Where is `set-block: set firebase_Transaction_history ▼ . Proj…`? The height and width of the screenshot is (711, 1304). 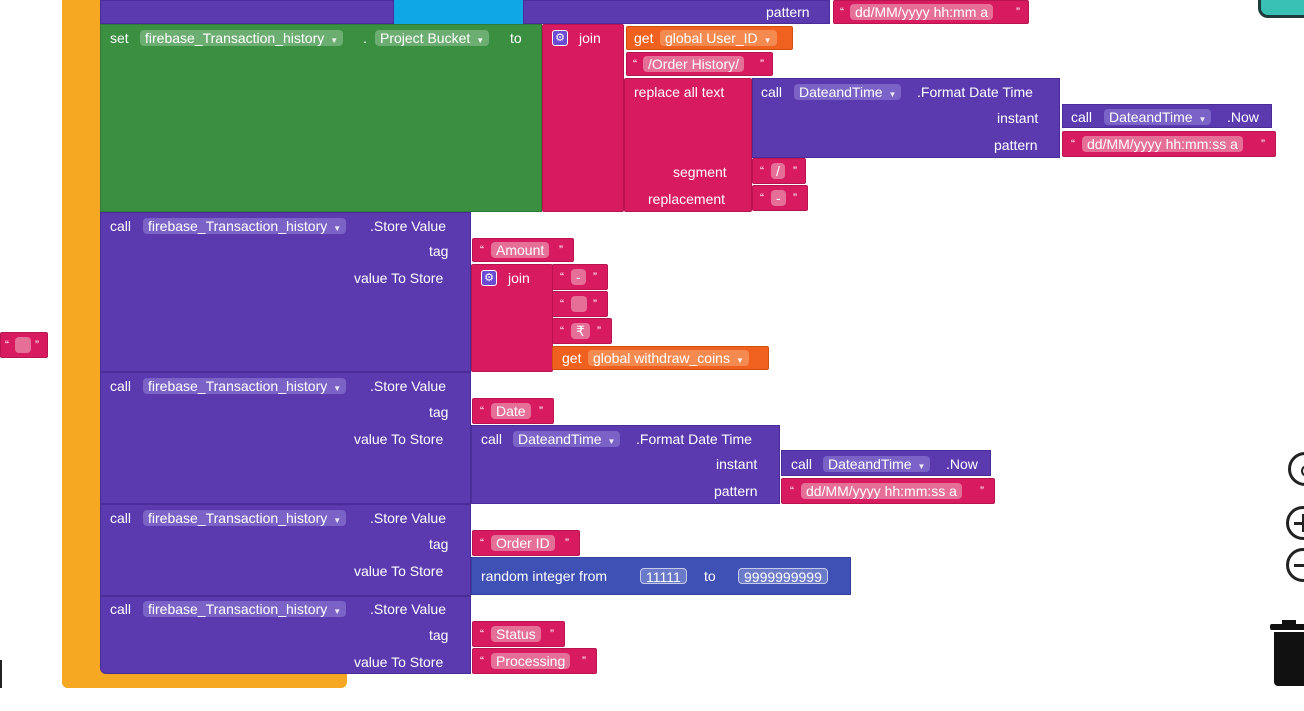
set-block: set firebase_Transaction_history ▼ . Proj… is located at coordinates (321, 118).